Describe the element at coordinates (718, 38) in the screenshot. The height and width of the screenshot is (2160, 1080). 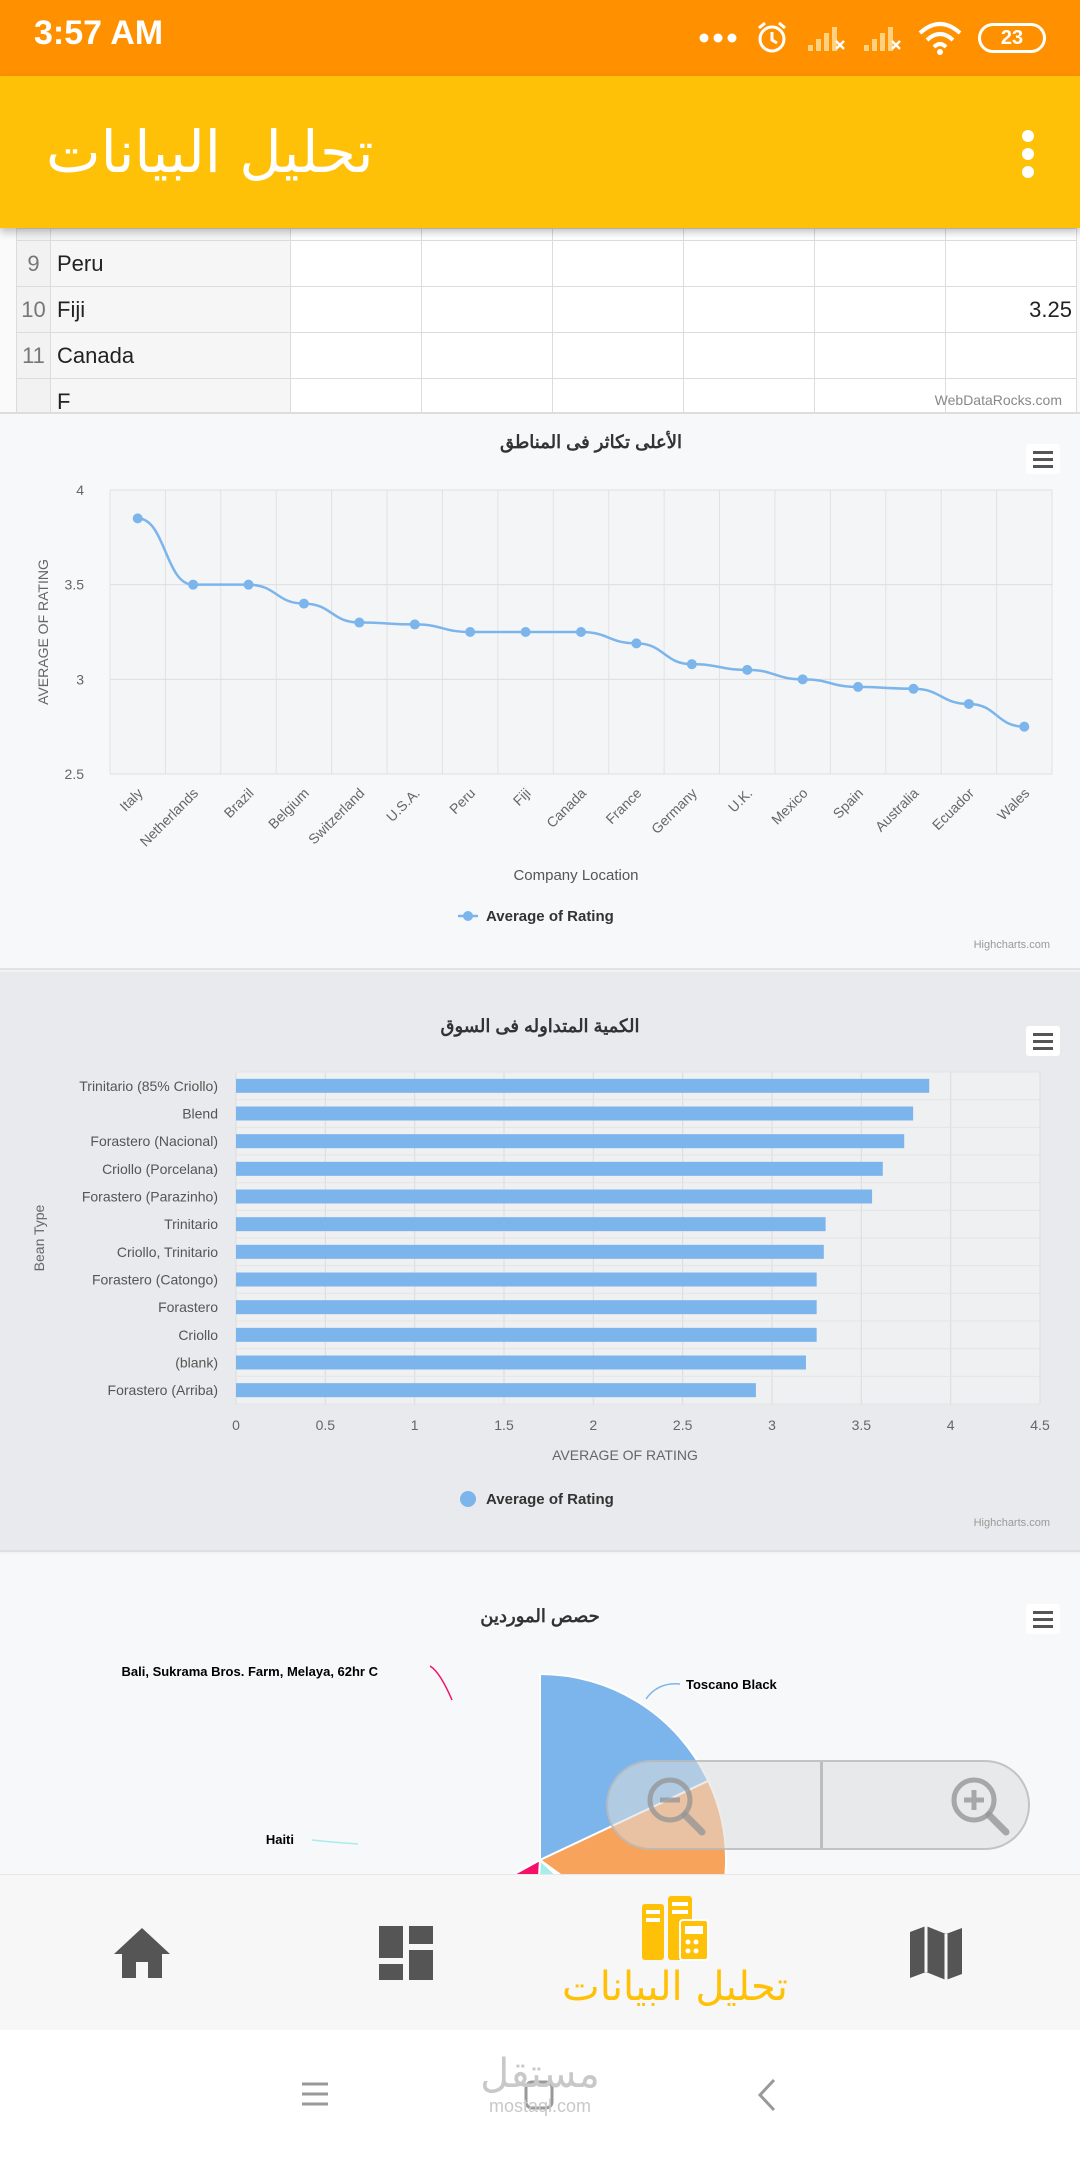
I see `more-dots-icon` at that location.